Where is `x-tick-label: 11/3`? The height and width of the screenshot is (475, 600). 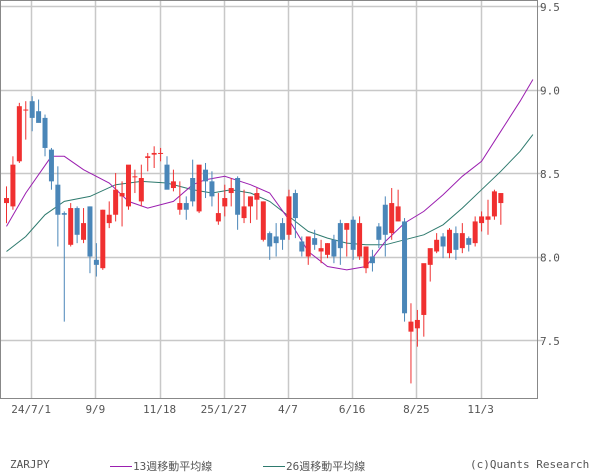
x-tick-label: 11/3 is located at coordinates (480, 409).